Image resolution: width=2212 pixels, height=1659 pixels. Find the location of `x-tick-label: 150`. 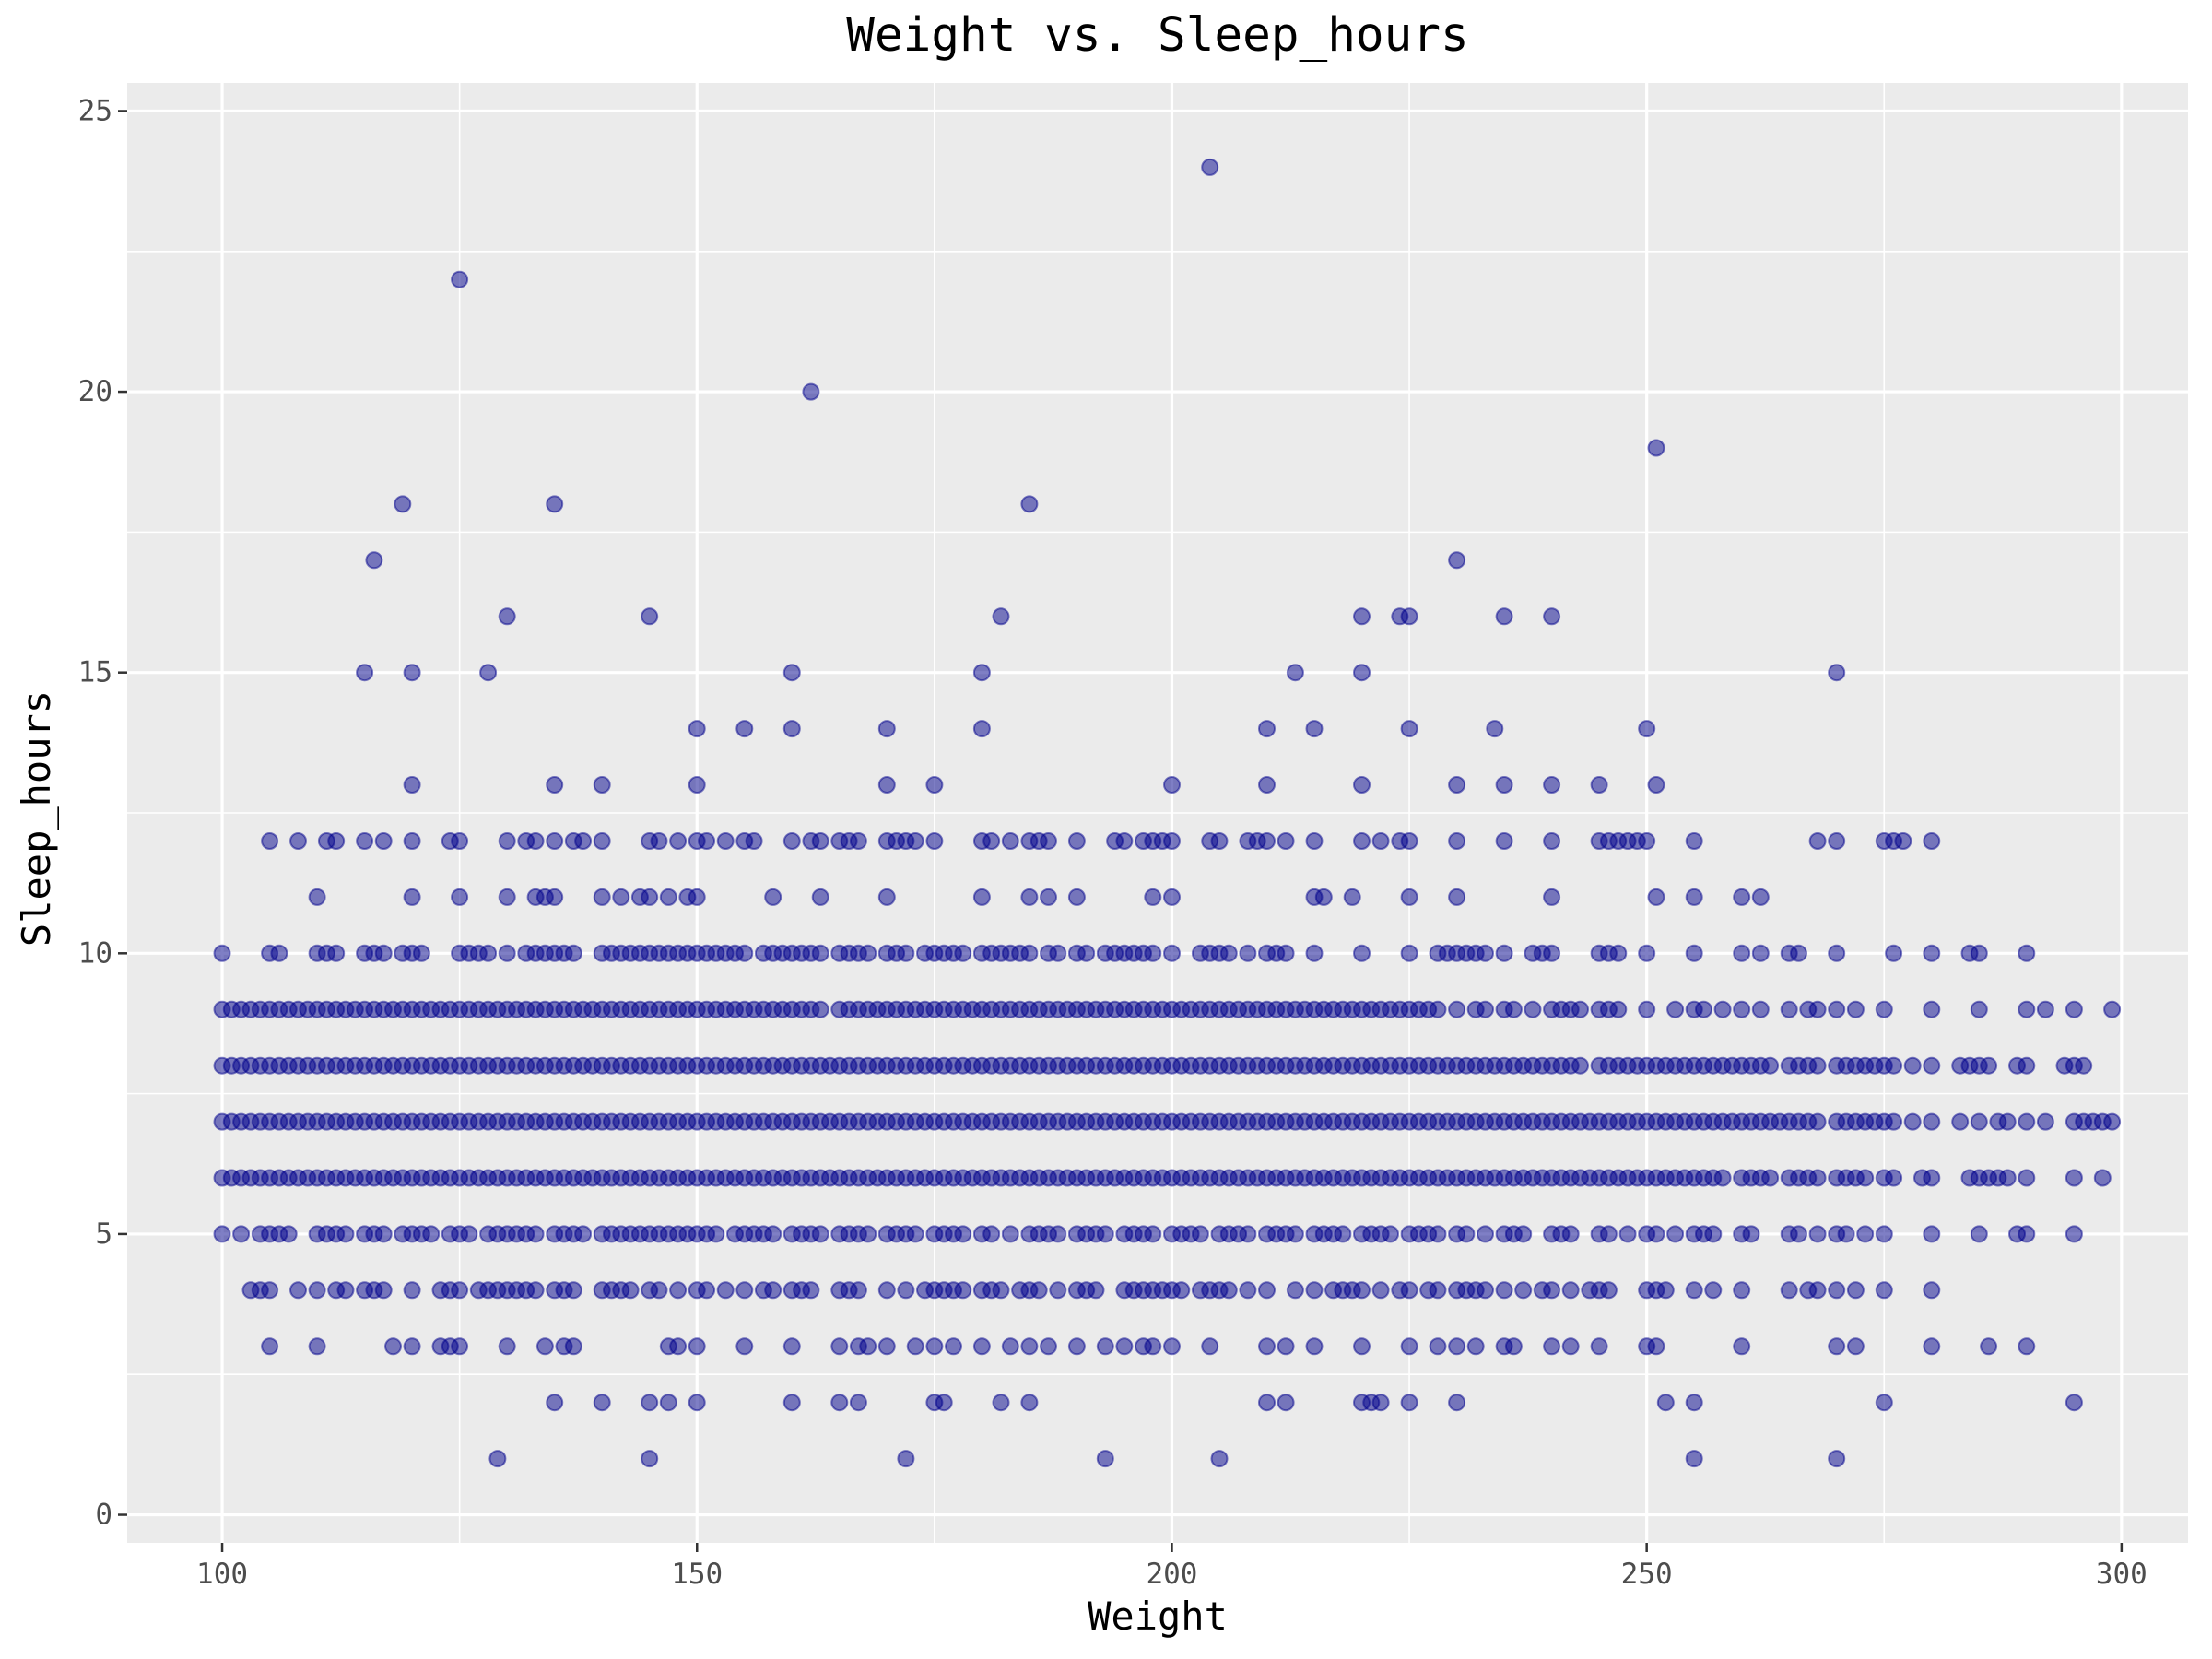

x-tick-label: 150 is located at coordinates (697, 1574).